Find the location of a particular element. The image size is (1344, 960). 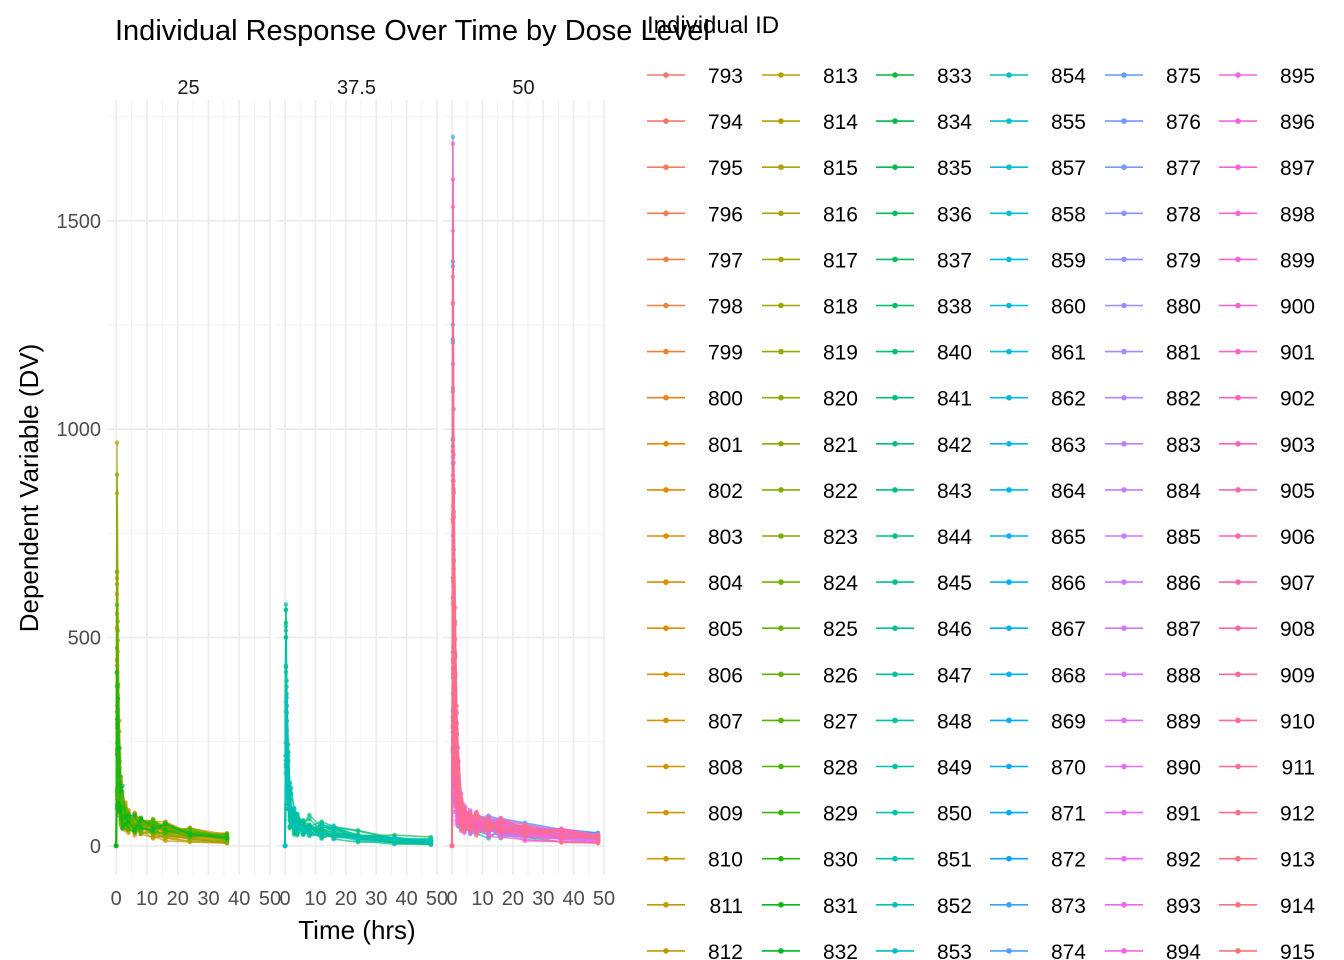

facet-label: 50 is located at coordinates (523, 88).